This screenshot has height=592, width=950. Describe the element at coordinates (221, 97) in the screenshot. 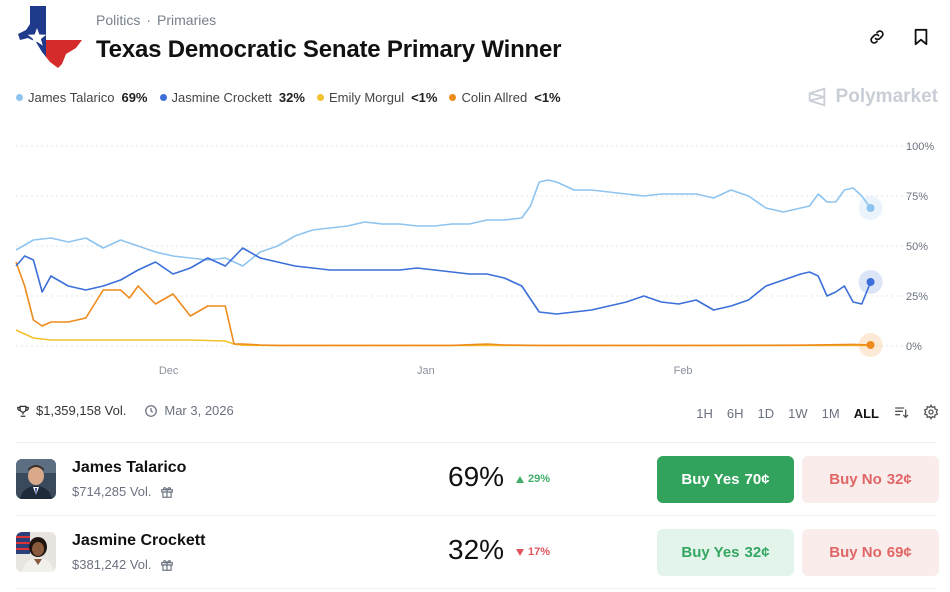

I see `legend-name: Jasmine Crockett` at that location.